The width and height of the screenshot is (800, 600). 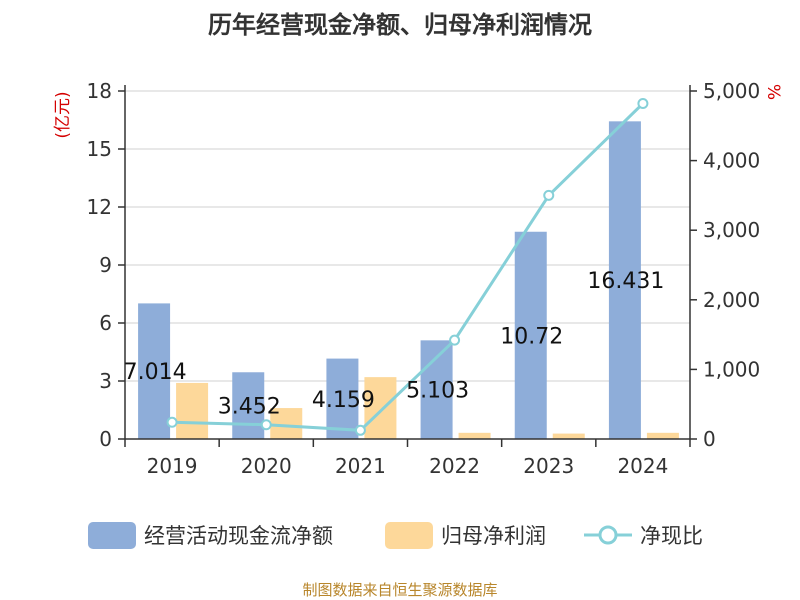 What do you see at coordinates (642, 466) in the screenshot?
I see `x-tick-label: 2024` at bounding box center [642, 466].